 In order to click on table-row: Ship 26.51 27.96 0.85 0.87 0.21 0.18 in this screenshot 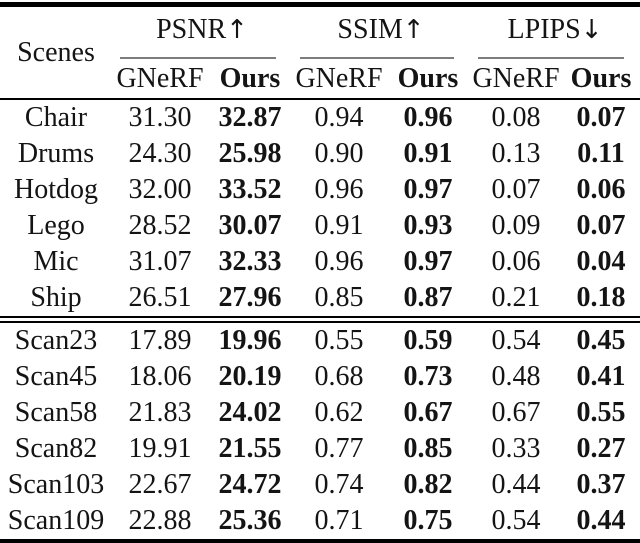, I will do `click(320, 301)`.